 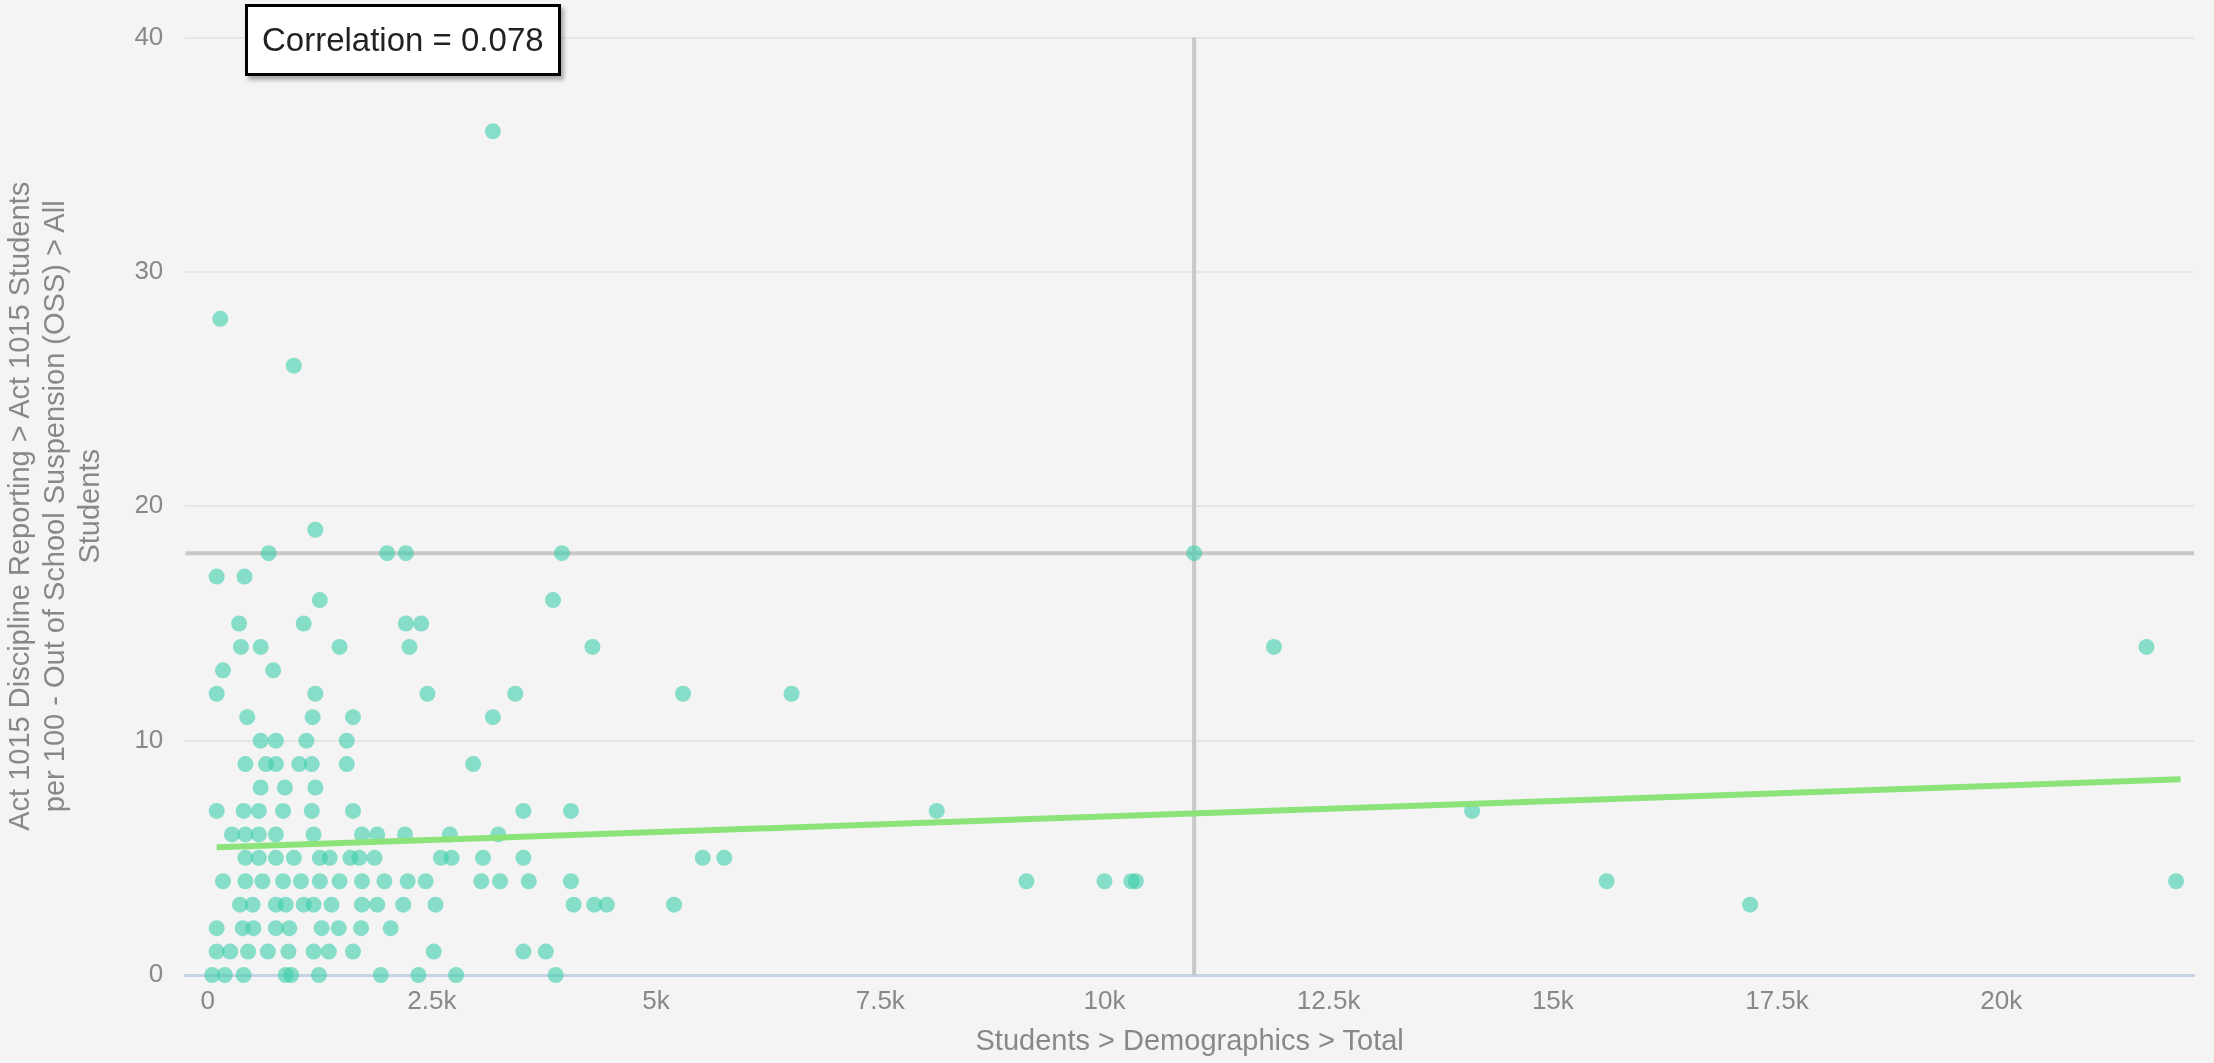 I want to click on x-tick-label: 12.5k, so click(x=1329, y=999).